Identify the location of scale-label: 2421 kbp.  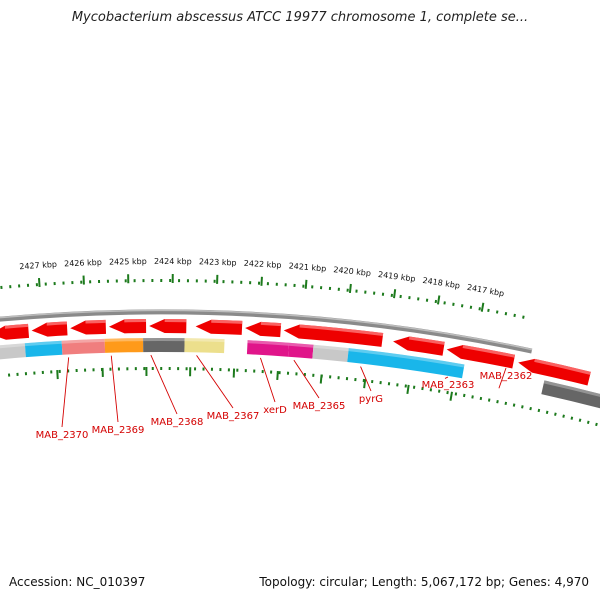
(307, 267).